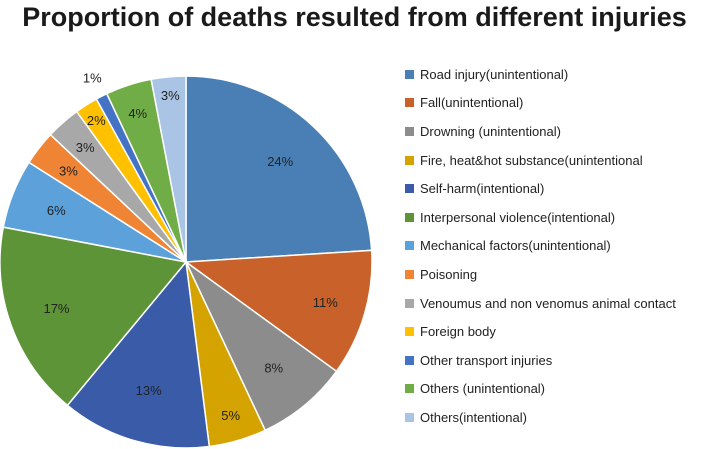  I want to click on legend-label-12: Others(intentional), so click(473, 417).